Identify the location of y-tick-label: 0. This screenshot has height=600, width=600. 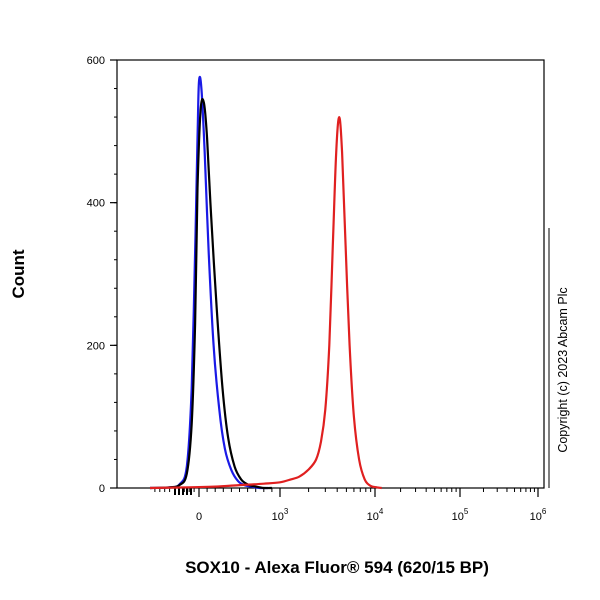
(102, 489).